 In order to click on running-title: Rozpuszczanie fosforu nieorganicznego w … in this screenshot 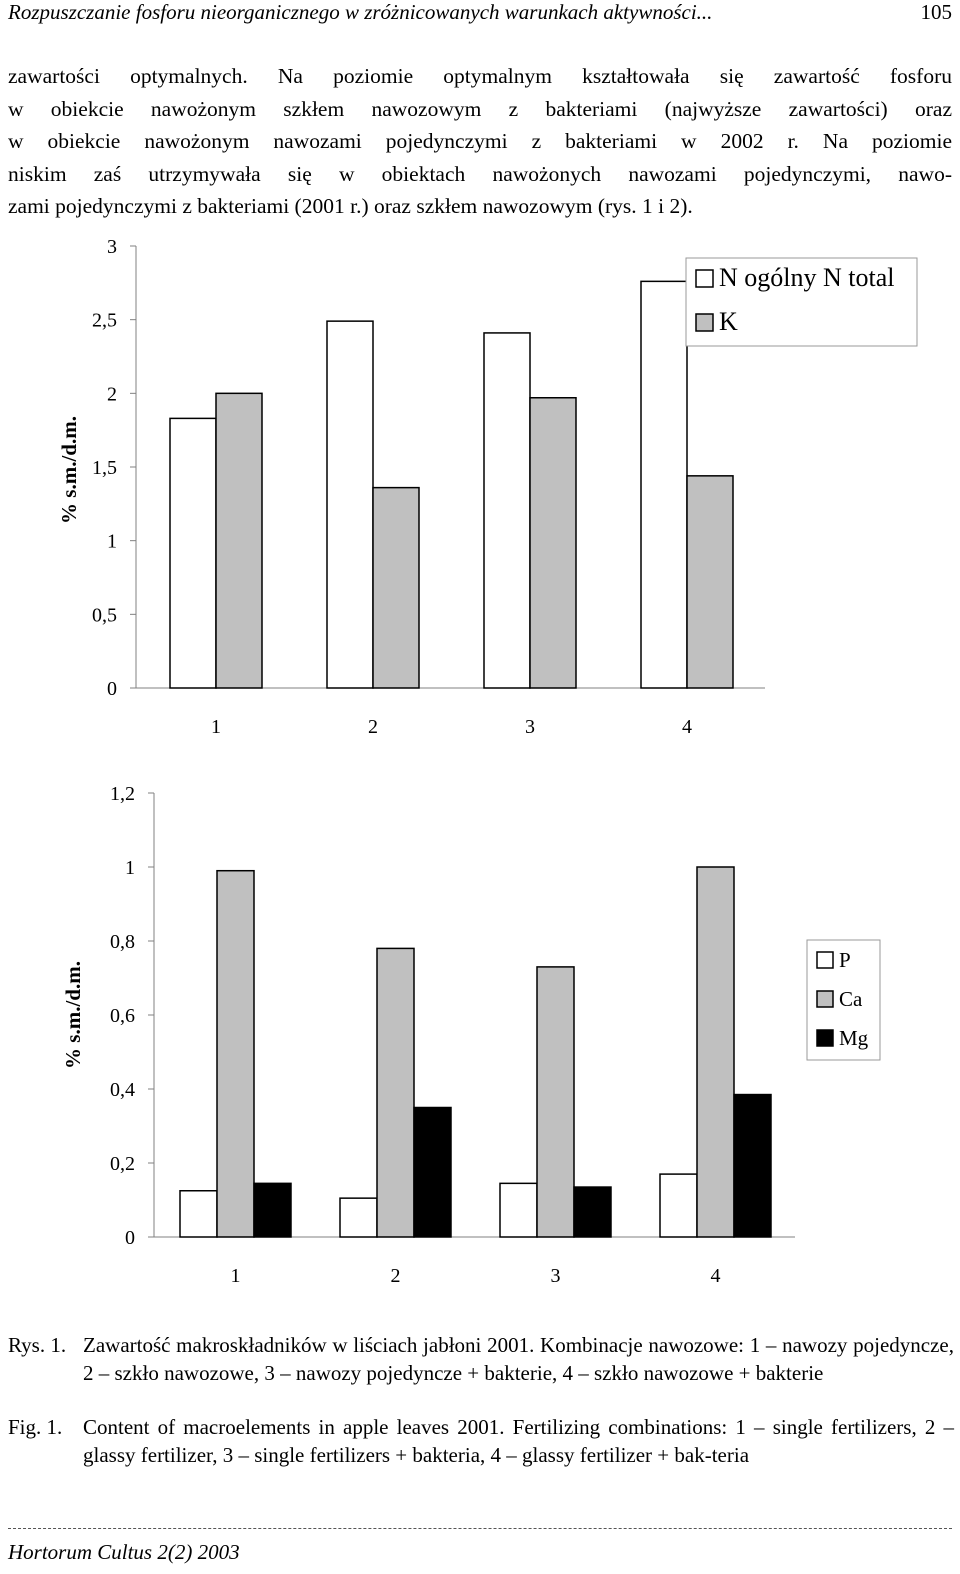, I will do `click(360, 12)`.